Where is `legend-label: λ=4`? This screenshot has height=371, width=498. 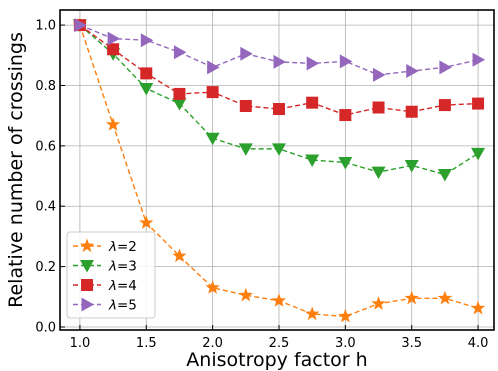 legend-label: λ=4 is located at coordinates (122, 286).